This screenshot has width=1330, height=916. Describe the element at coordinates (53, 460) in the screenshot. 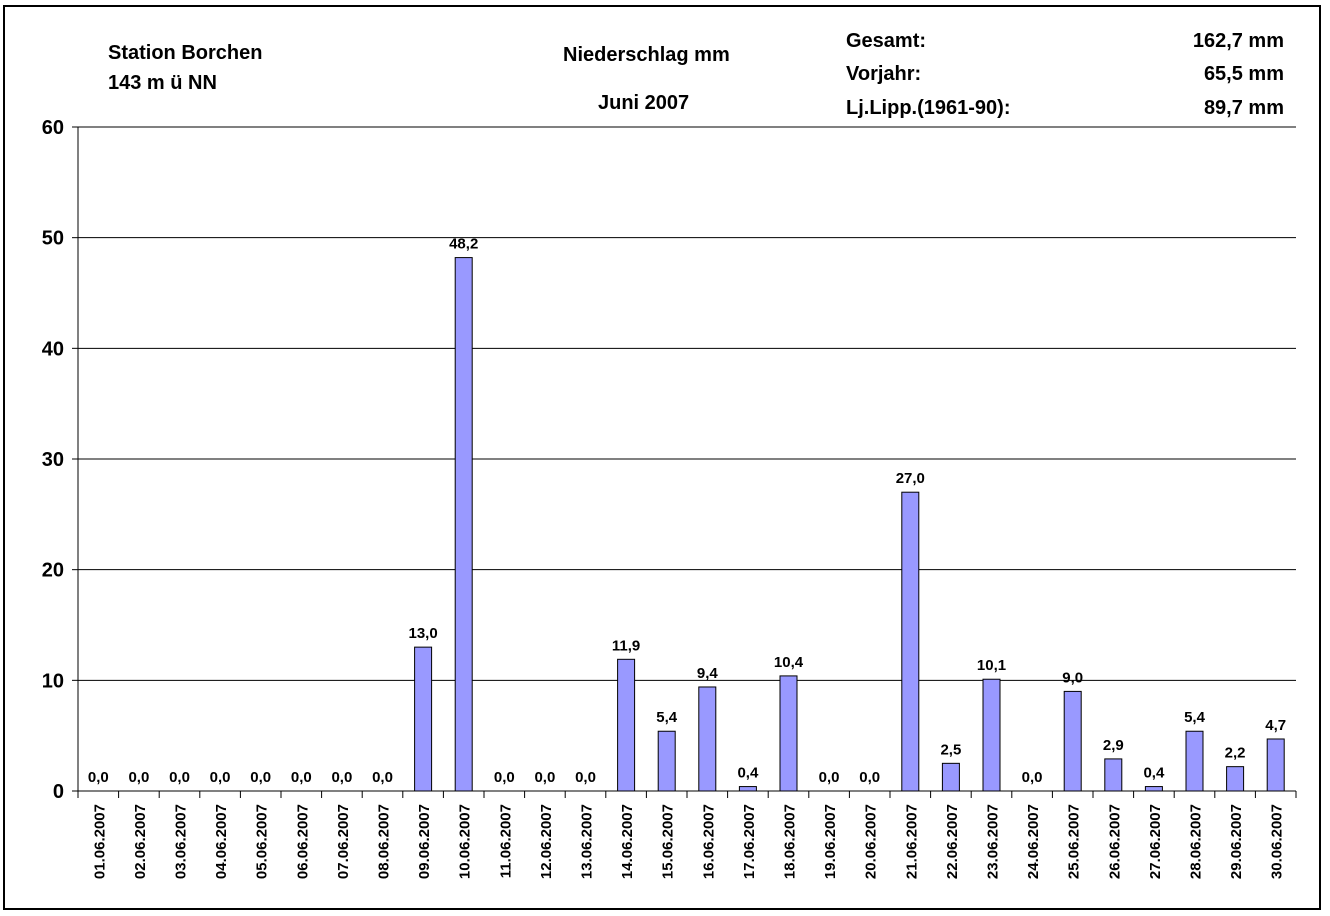

I see `y-tick-label: 30` at that location.